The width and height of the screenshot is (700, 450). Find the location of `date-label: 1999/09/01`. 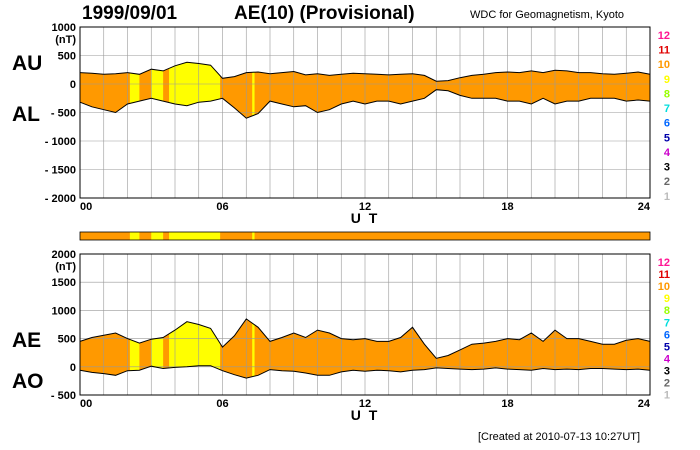

date-label: 1999/09/01 is located at coordinates (130, 13).